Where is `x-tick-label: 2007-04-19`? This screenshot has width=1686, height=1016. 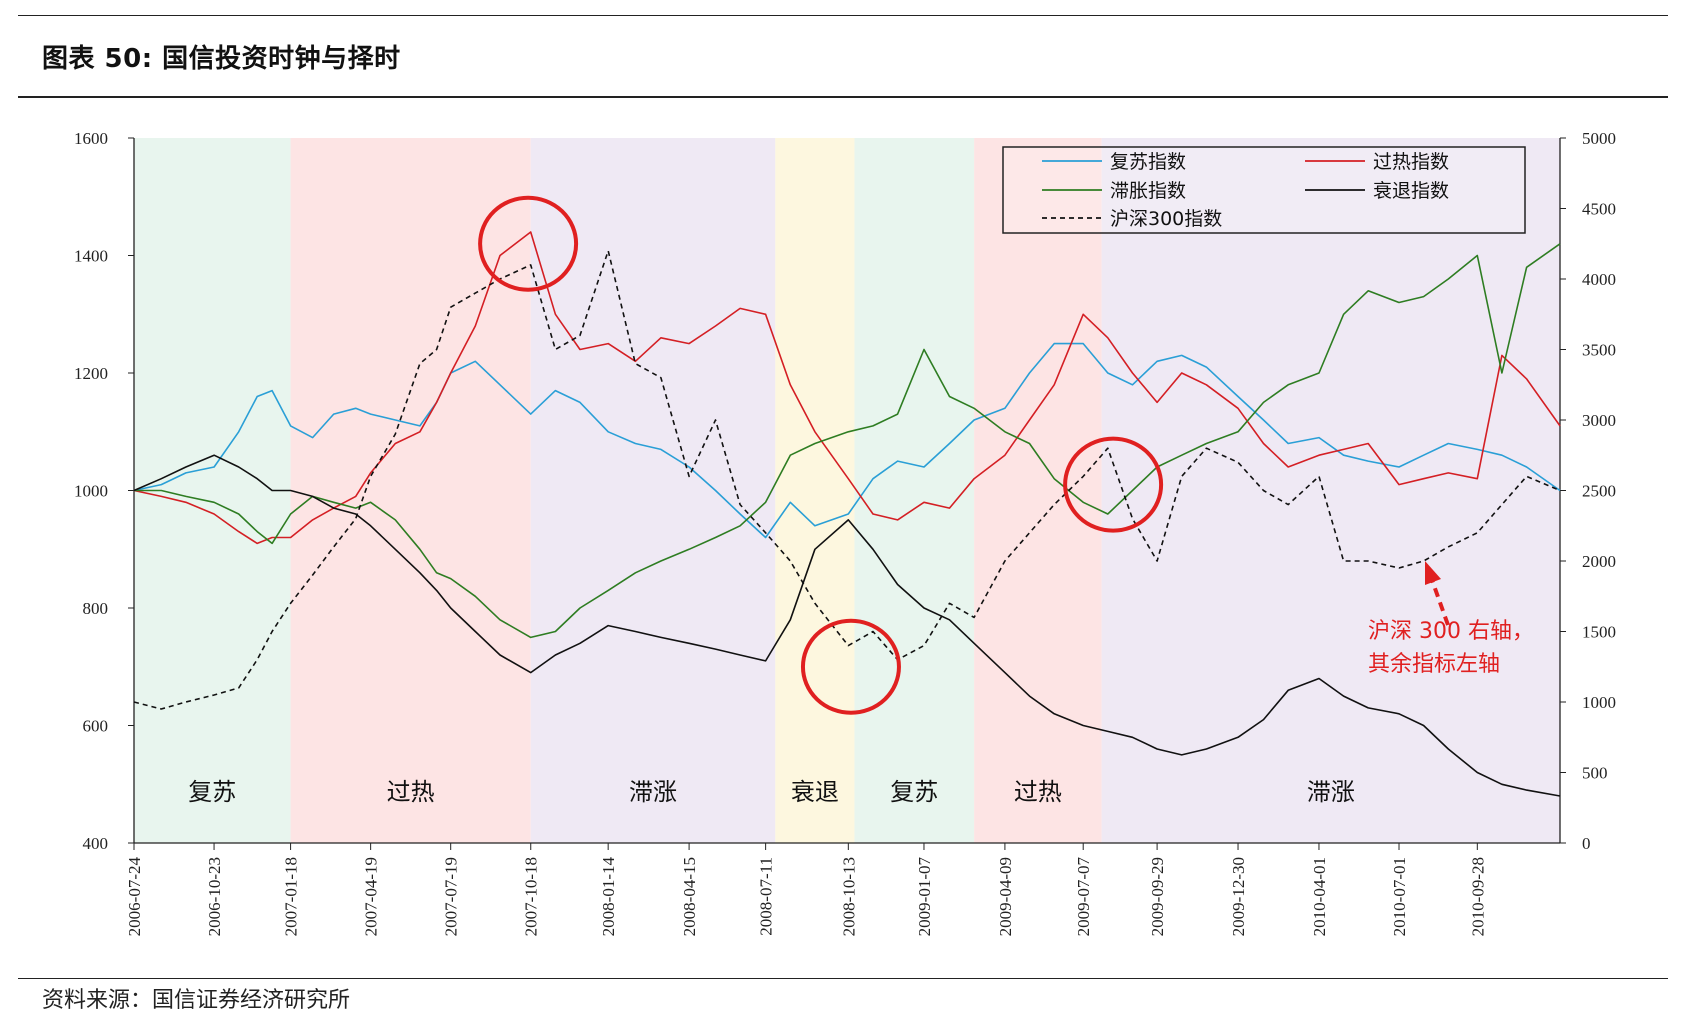
x-tick-label: 2007-04-19 is located at coordinates (371, 896).